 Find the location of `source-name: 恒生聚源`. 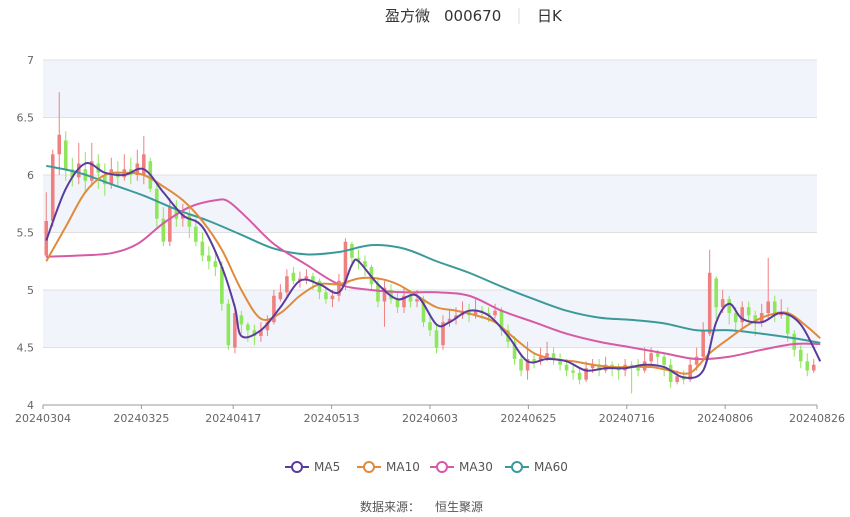

source-name: 恒生聚源 is located at coordinates (459, 507).